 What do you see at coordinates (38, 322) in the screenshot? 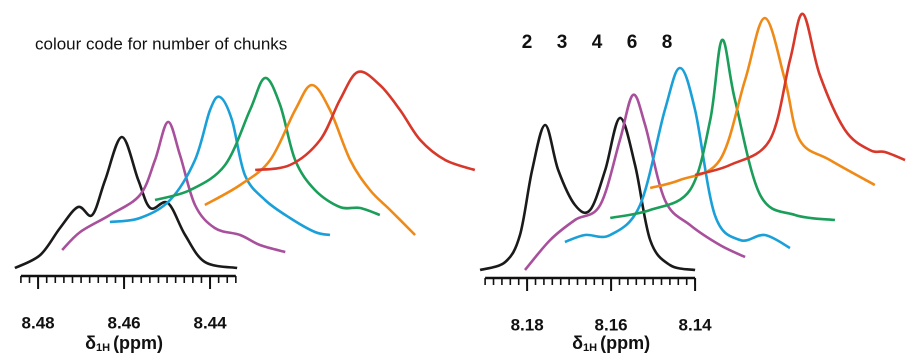
I see `x-tick-label: 8.48` at bounding box center [38, 322].